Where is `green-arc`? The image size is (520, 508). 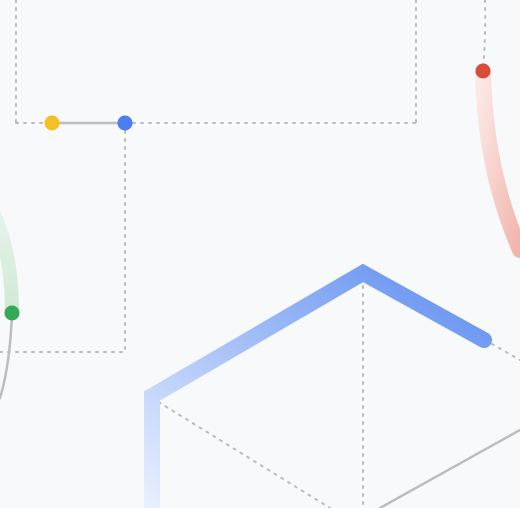
green-arc is located at coordinates (9, 265).